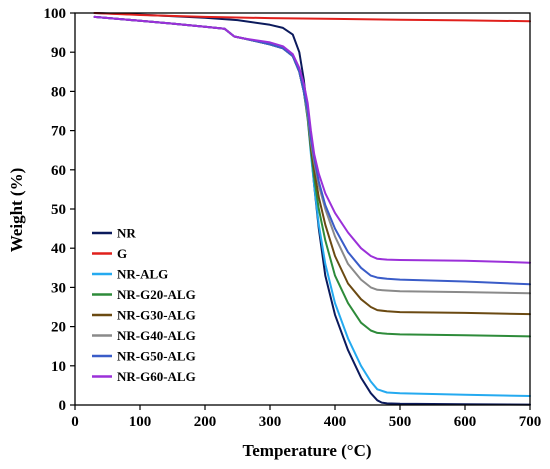 This screenshot has width=550, height=469. Describe the element at coordinates (306, 450) in the screenshot. I see `x-axis-title: Temperature (°C)` at that location.